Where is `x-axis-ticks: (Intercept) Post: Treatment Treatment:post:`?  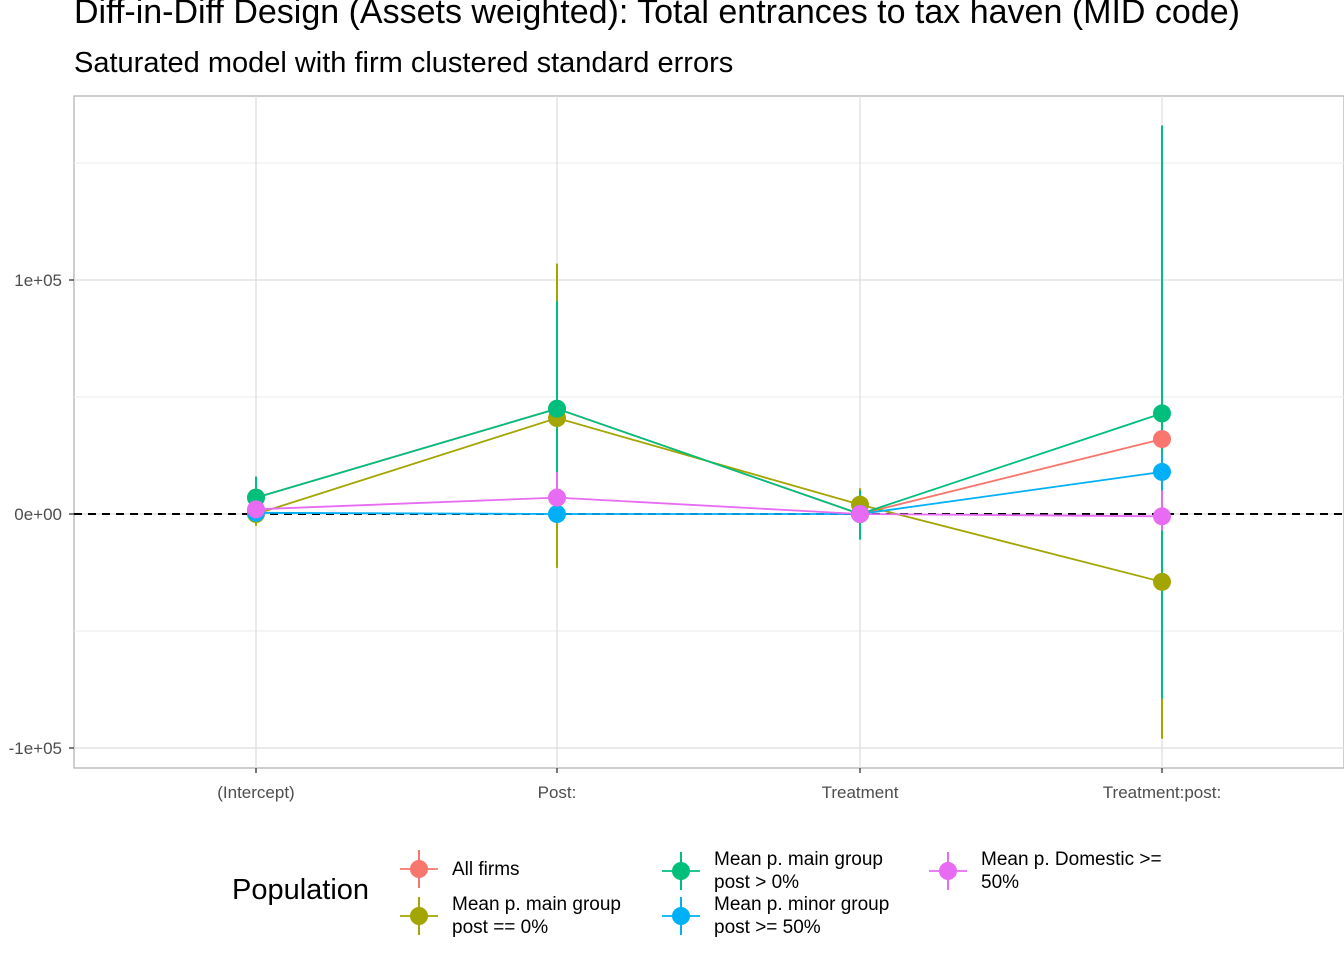 x-axis-ticks: (Intercept) Post: Treatment Treatment:post: is located at coordinates (719, 785).